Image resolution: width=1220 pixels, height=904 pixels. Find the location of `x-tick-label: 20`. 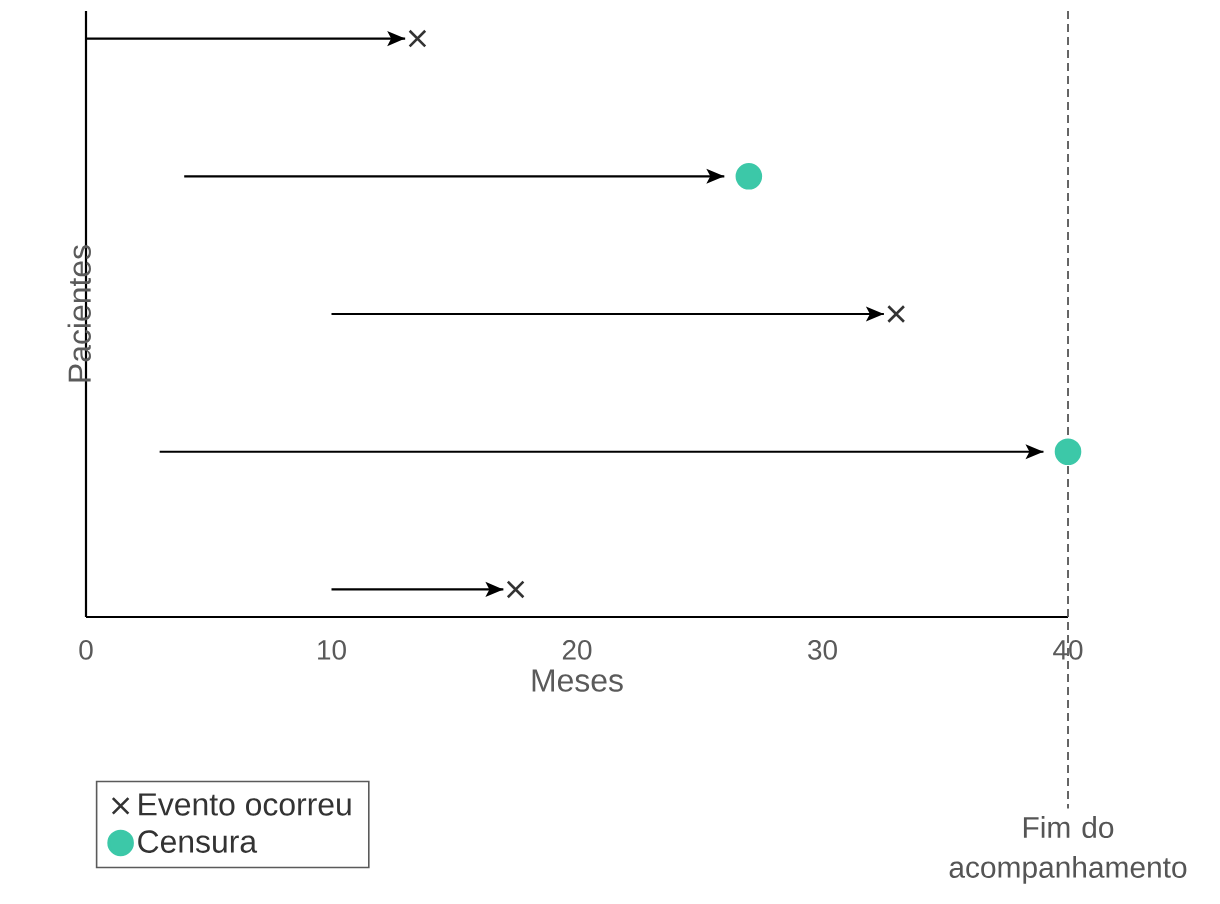

x-tick-label: 20 is located at coordinates (577, 650).